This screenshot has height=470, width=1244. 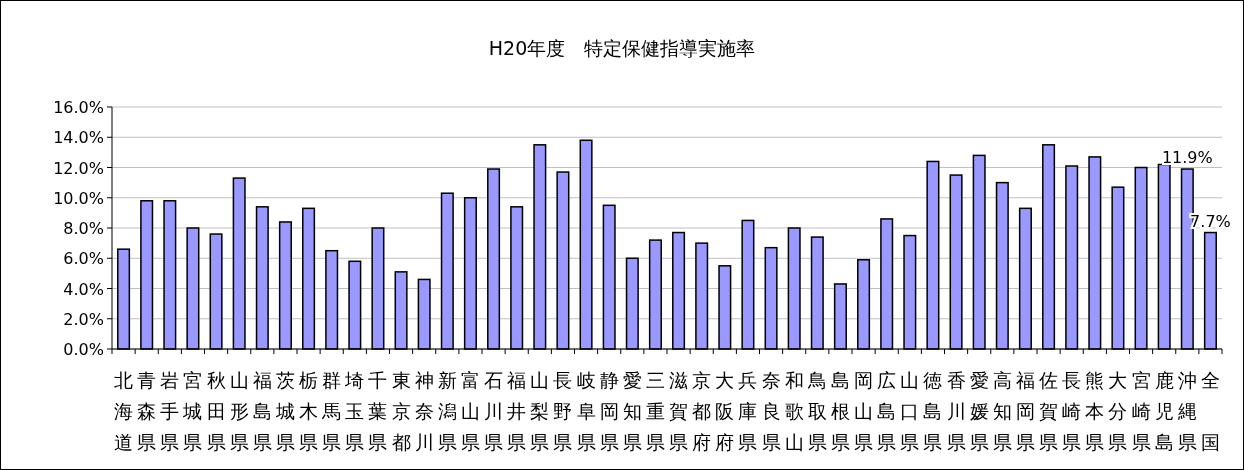 What do you see at coordinates (794, 411) in the screenshot?
I see `x-tick-label: 和歌山` at bounding box center [794, 411].